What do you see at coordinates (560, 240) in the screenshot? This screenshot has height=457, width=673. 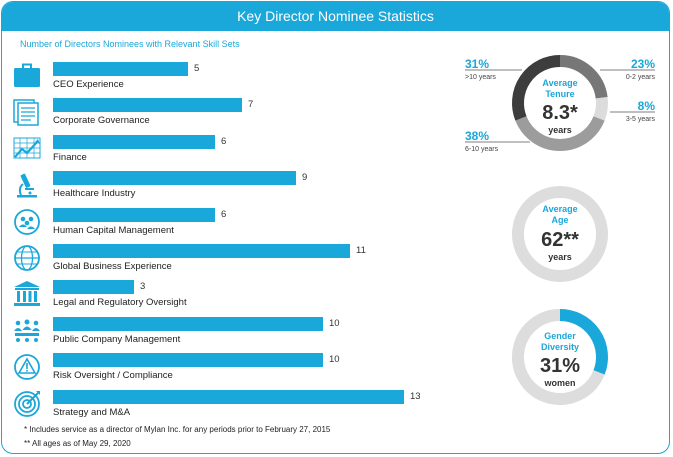 I see `age-center-value: 62**` at bounding box center [560, 240].